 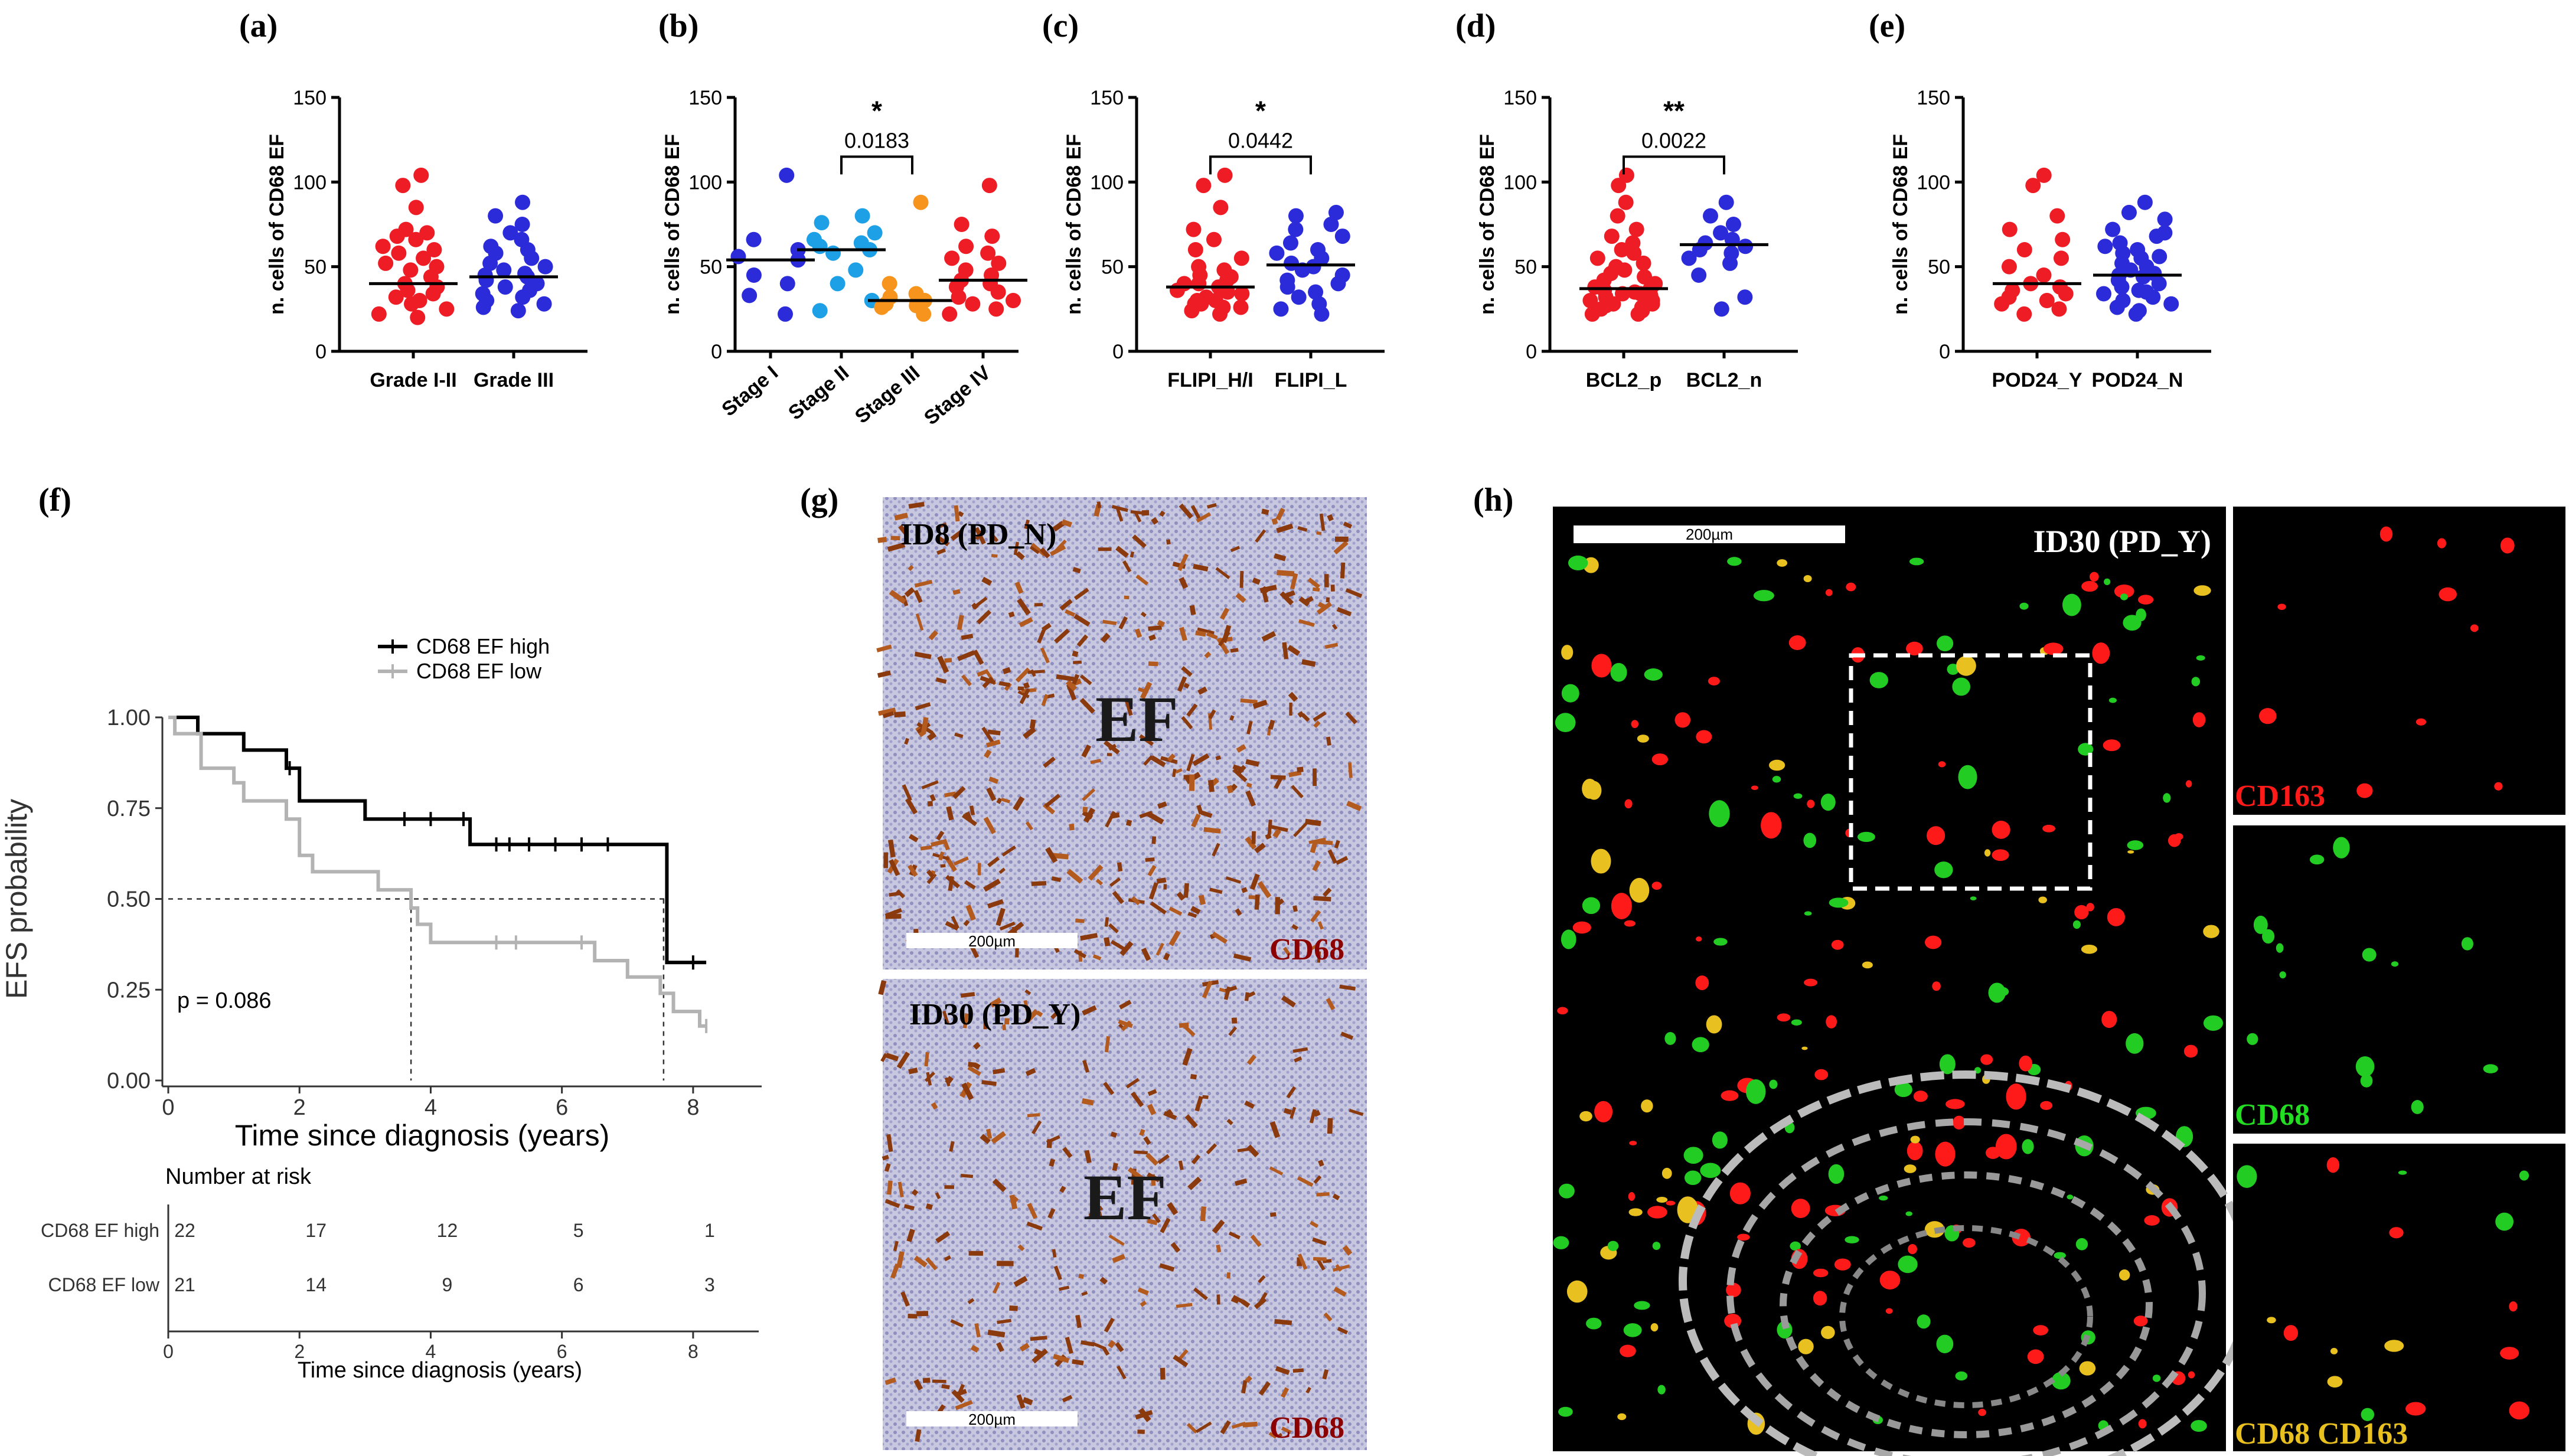 What do you see at coordinates (1934, 98) in the screenshot?
I see `y-tick-label: 150` at bounding box center [1934, 98].